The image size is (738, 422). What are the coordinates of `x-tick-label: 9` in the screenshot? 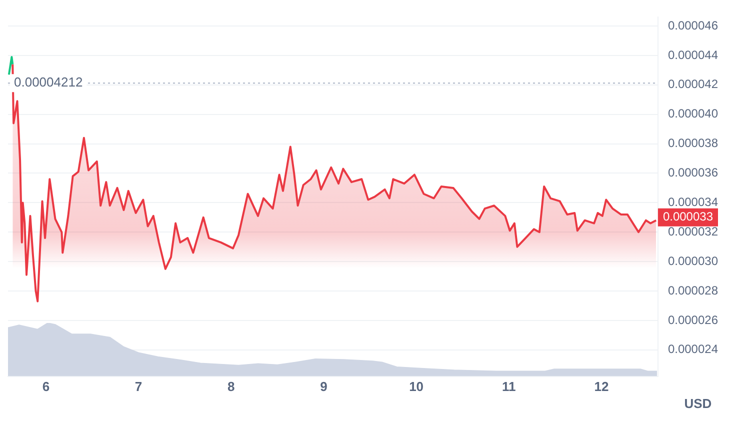 It's located at (324, 386).